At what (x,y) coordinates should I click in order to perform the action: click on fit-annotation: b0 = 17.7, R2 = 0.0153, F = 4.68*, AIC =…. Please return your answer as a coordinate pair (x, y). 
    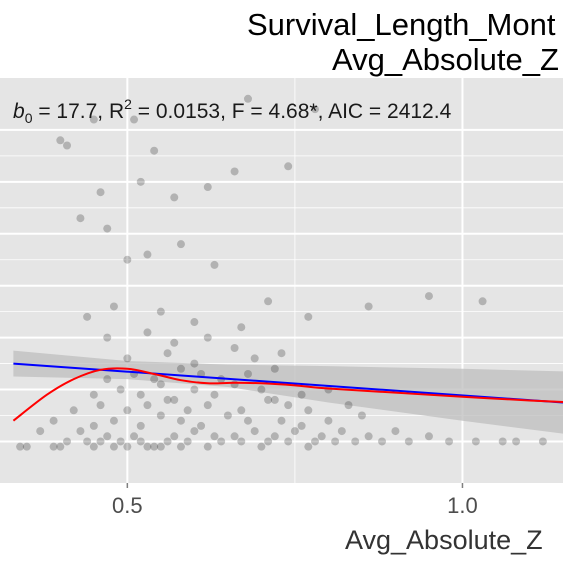
    Looking at the image, I should click on (232, 111).